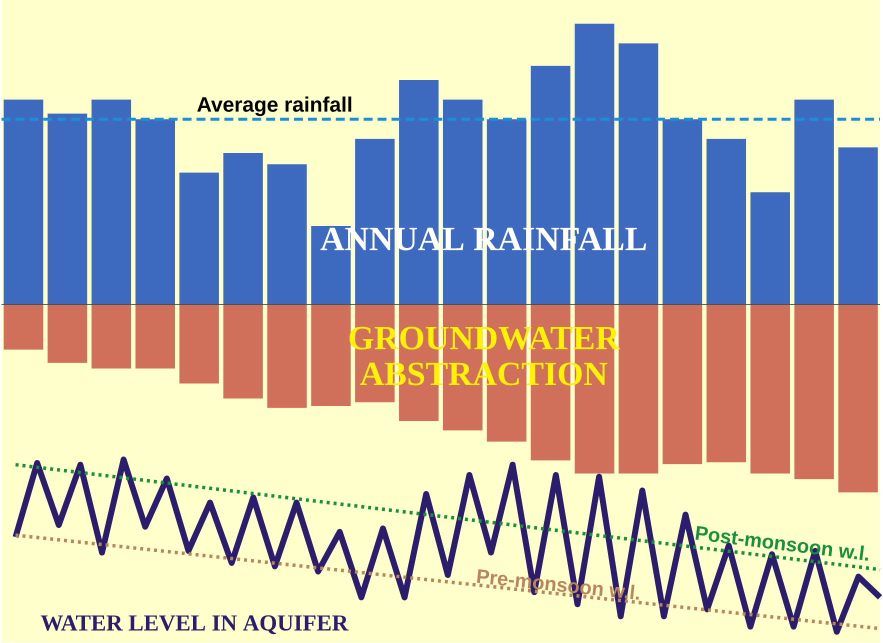 Image resolution: width=883 pixels, height=643 pixels. Describe the element at coordinates (557, 584) in the screenshot. I see `text: Pre-monsoon w.l.` at that location.